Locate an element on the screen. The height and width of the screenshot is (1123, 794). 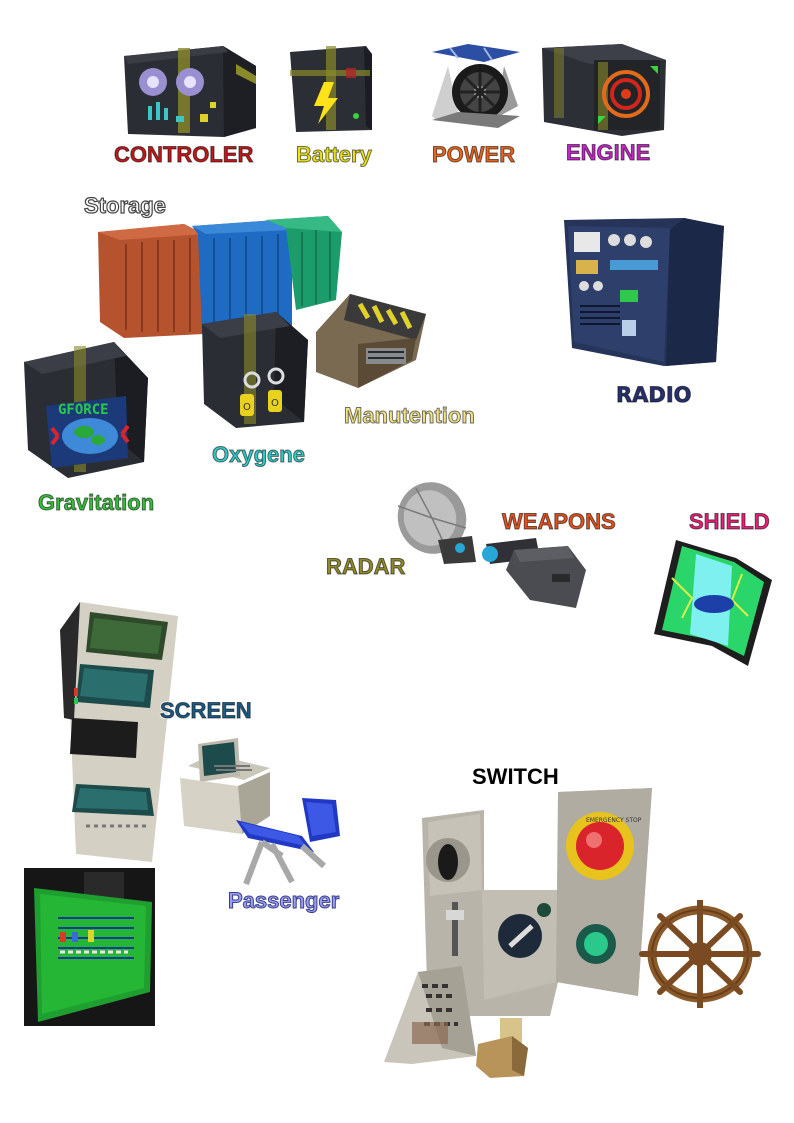
label-gravitation: Gravitation is located at coordinates (96, 503).